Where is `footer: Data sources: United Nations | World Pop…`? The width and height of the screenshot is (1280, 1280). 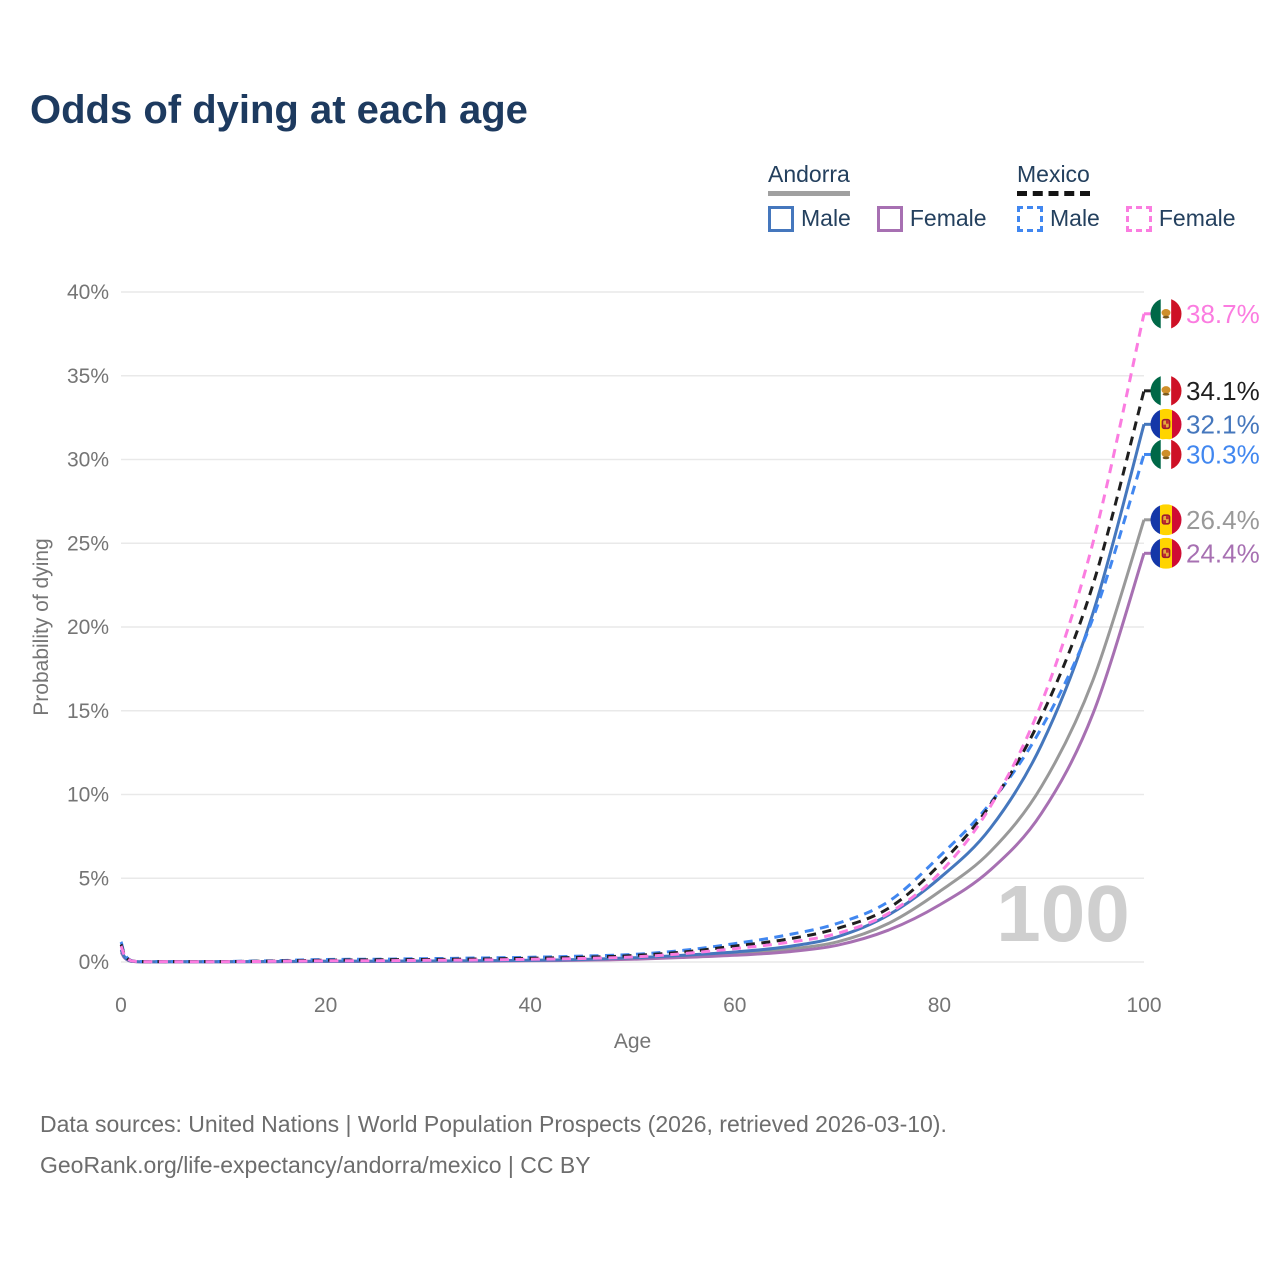 footer: Data sources: United Nations | World Pop… is located at coordinates (493, 1145).